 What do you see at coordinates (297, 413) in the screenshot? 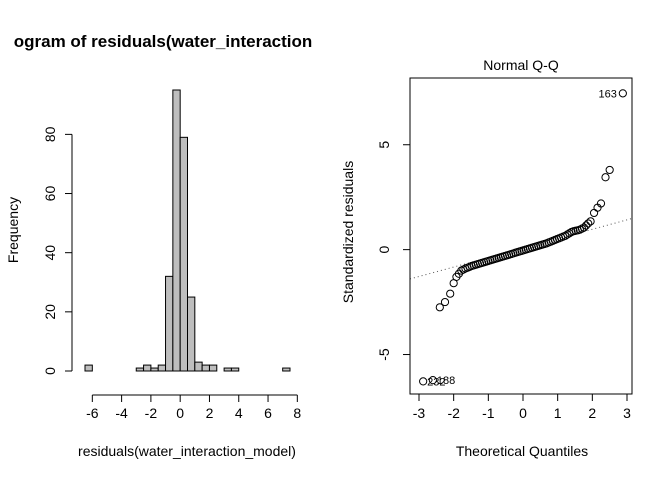
I see `histogram-x-tick-label: 8` at bounding box center [297, 413].